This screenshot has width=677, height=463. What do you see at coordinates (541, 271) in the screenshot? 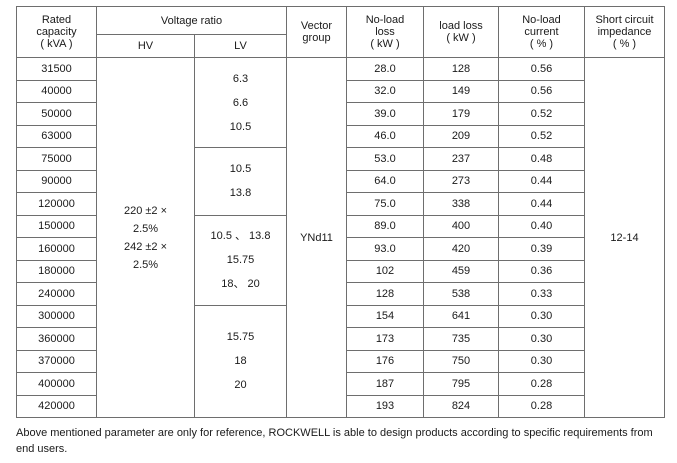
I see `no-load-current-cell: 0.36` at bounding box center [541, 271].